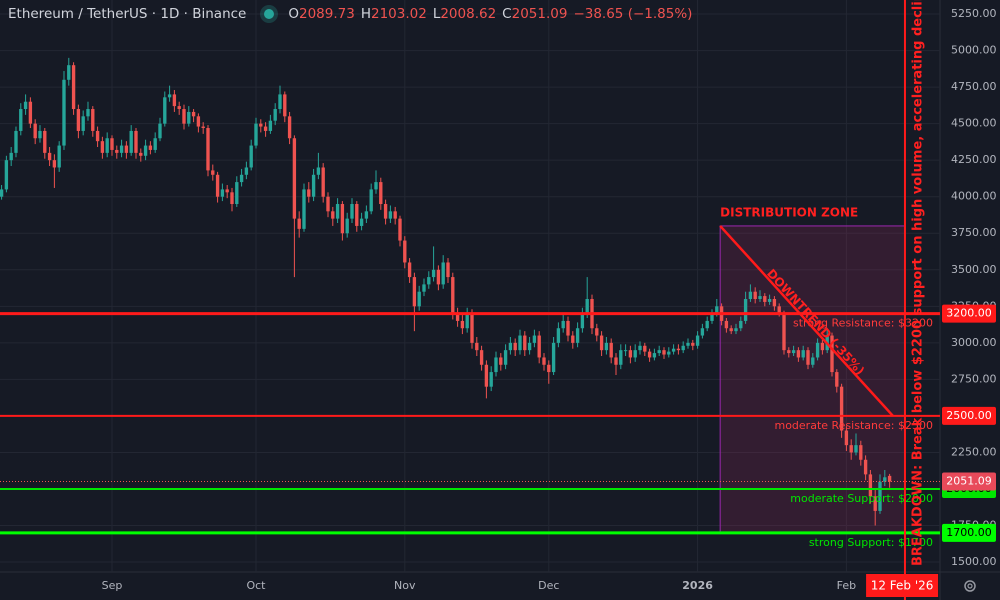  Describe the element at coordinates (974, 269) in the screenshot. I see `y-tick-label: 3500.00` at that location.